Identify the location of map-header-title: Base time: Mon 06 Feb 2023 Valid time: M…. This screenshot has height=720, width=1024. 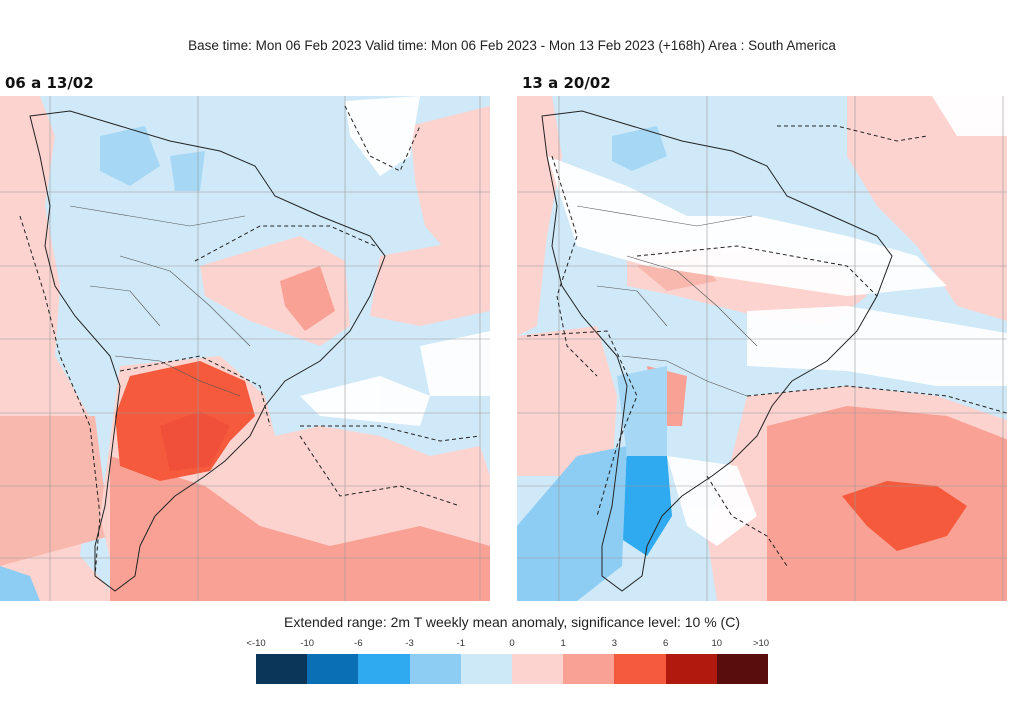
(512, 45).